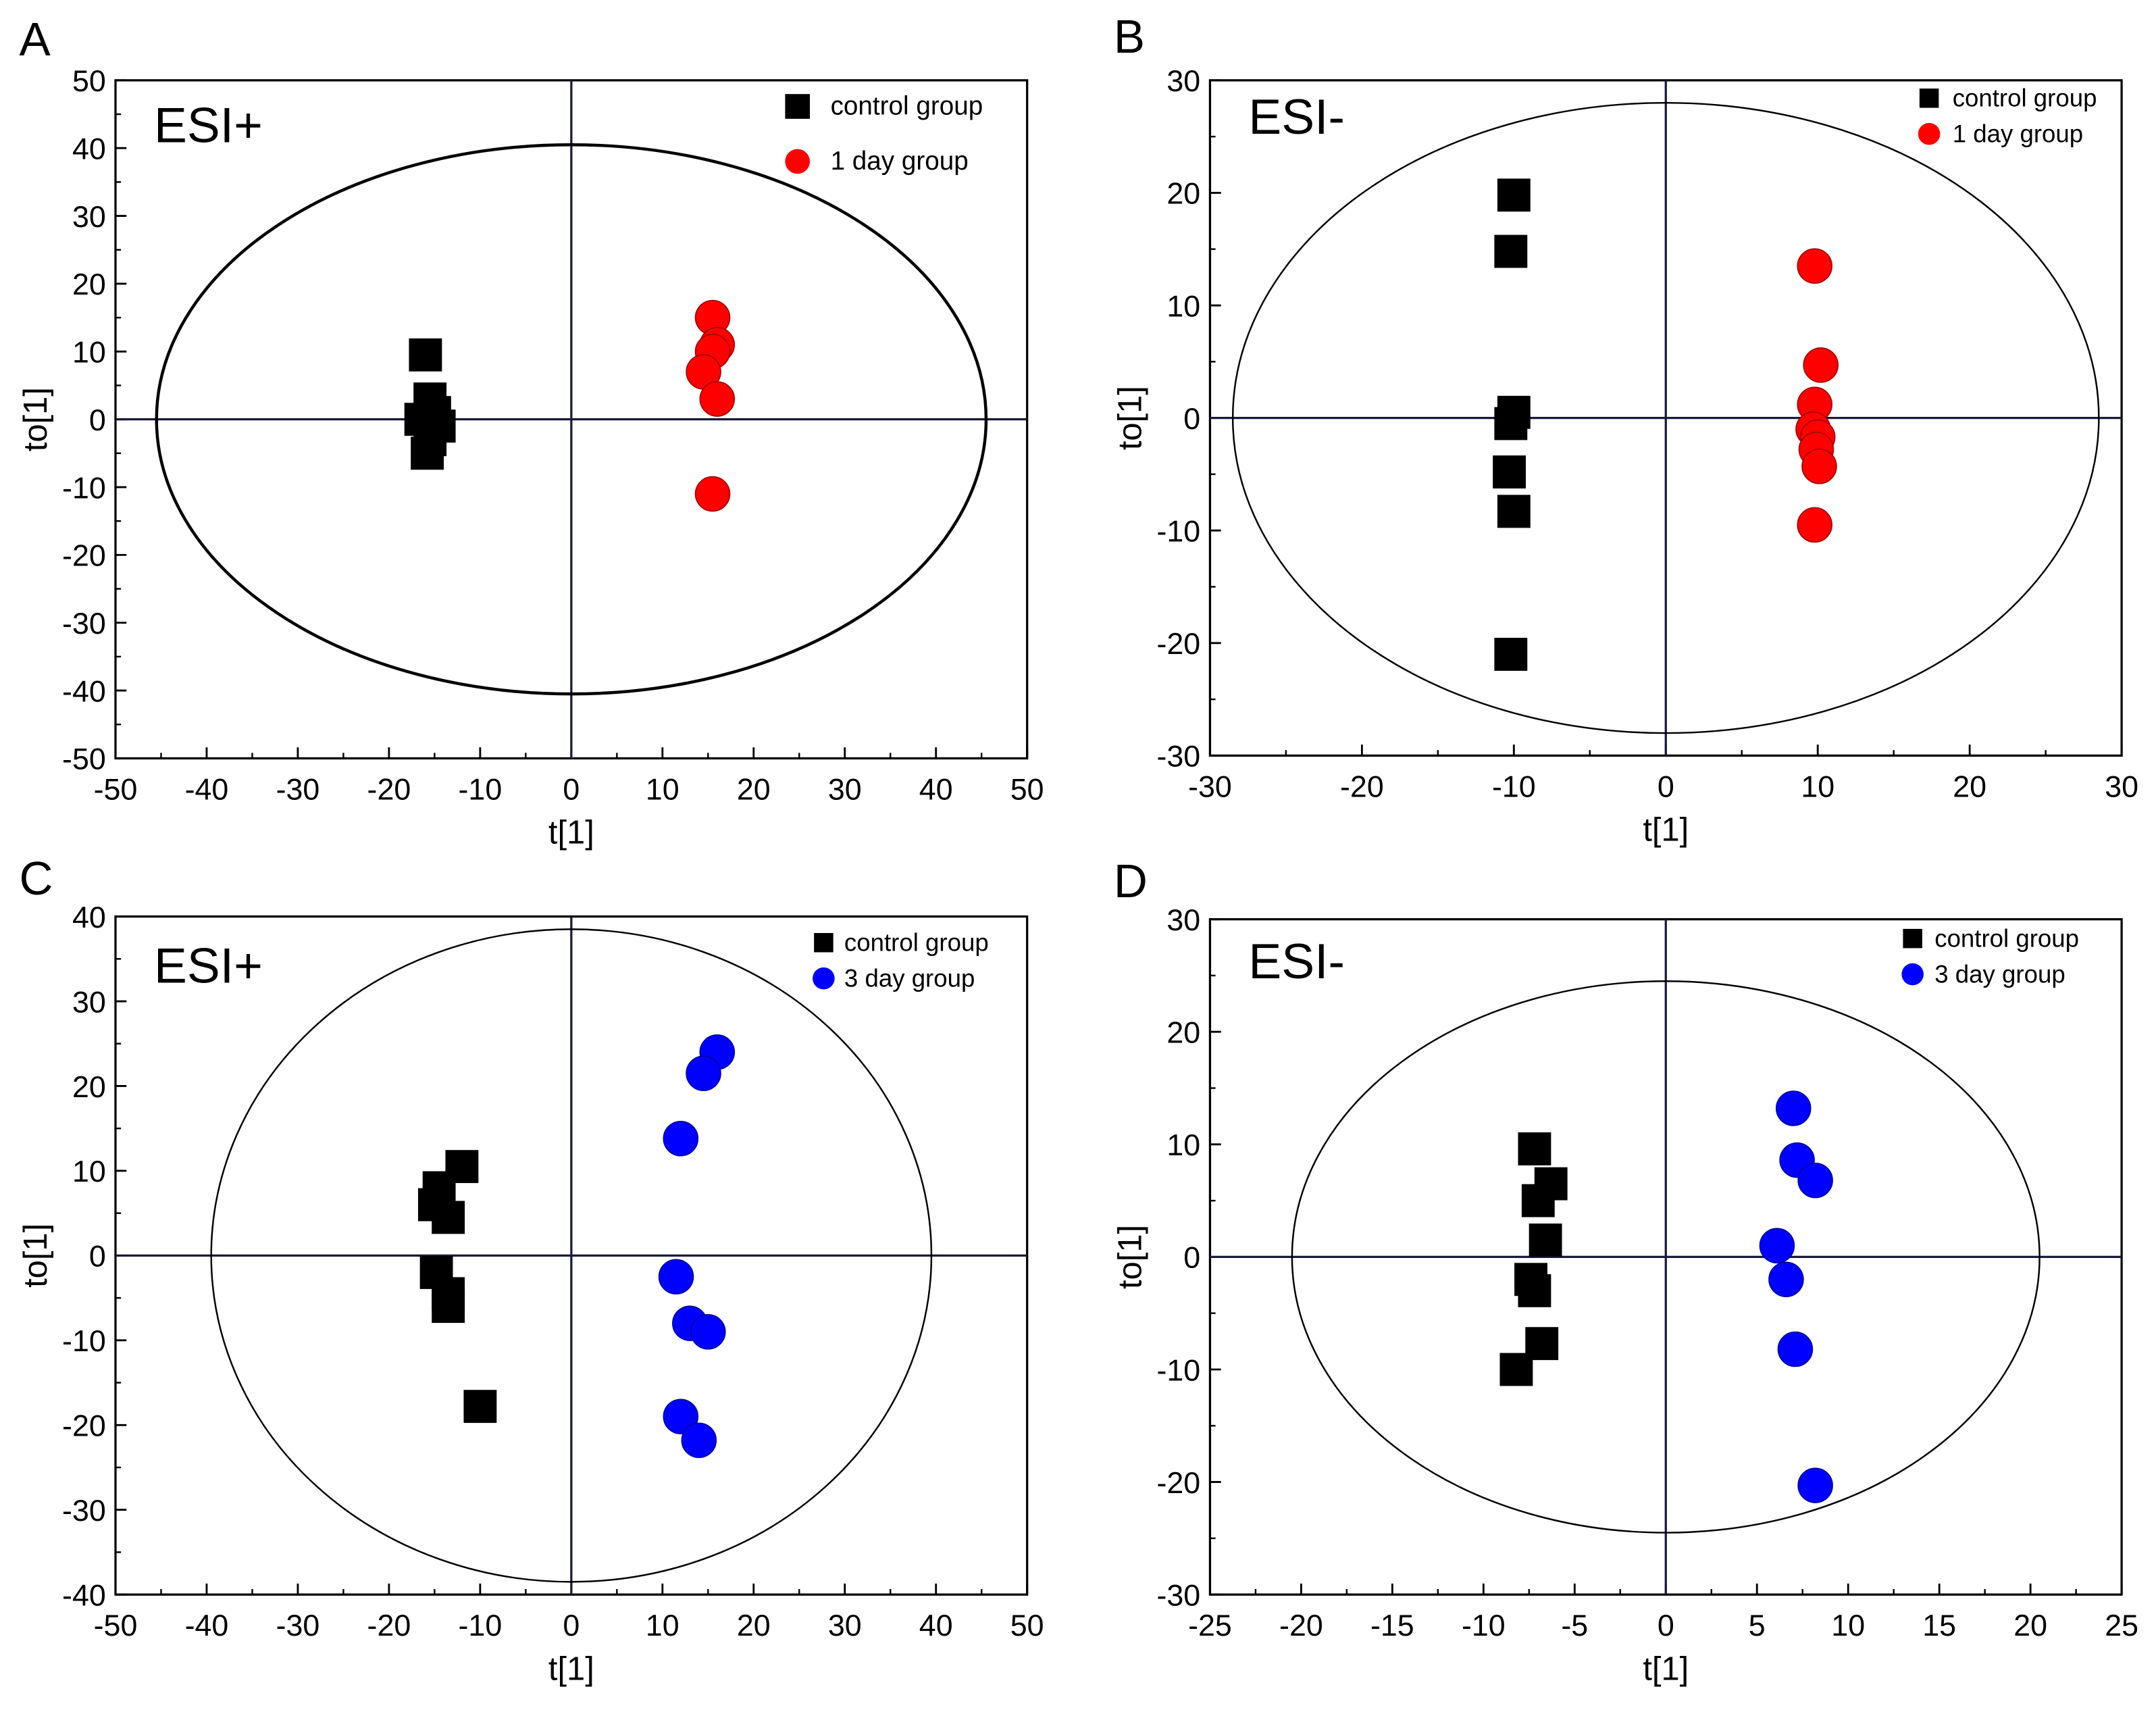  What do you see at coordinates (1757, 1625) in the screenshot?
I see `x-tick-label: 5` at bounding box center [1757, 1625].